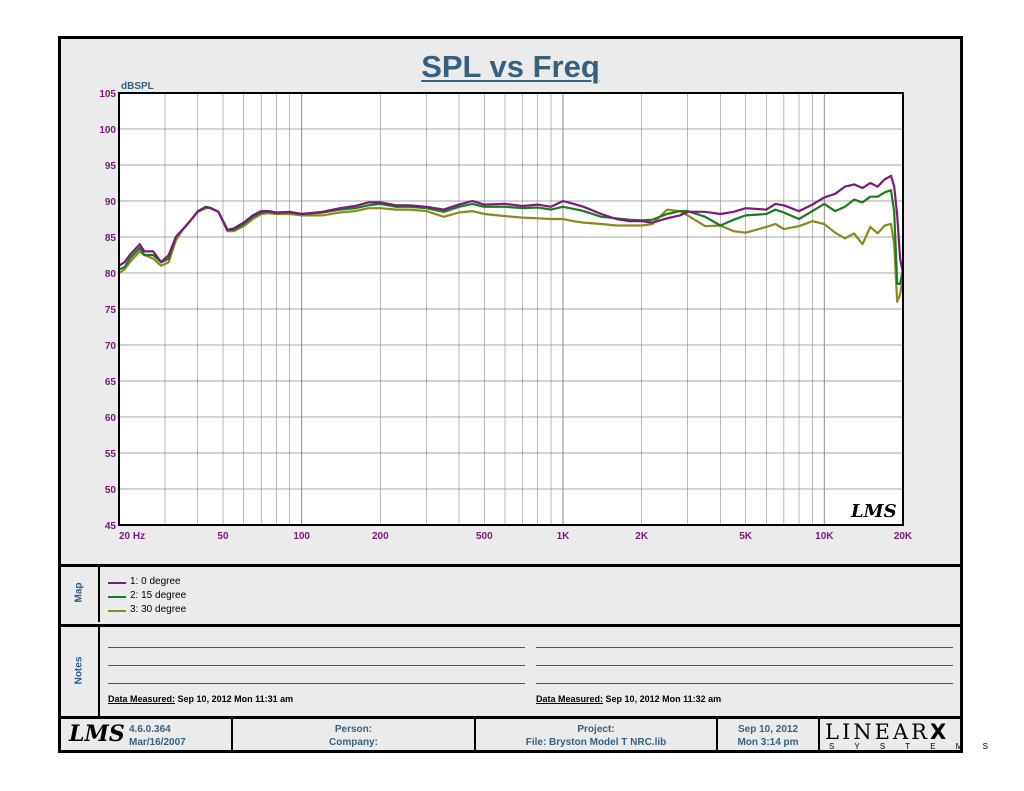 This screenshot has height=791, width=1024. Describe the element at coordinates (903, 536) in the screenshot. I see `x-tick-label: 20K` at that location.